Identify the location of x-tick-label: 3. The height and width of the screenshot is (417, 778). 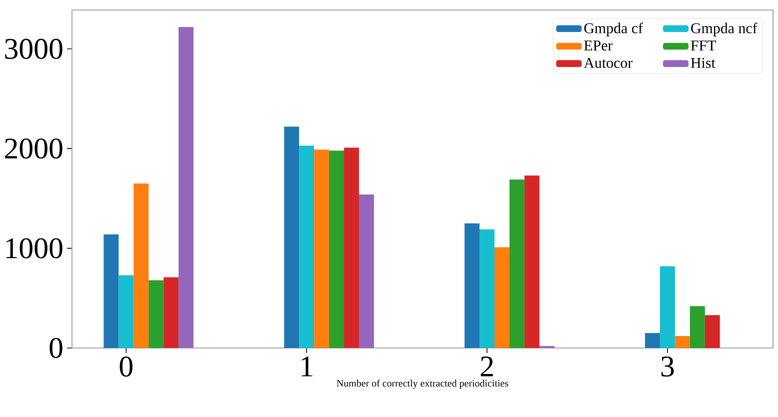
(667, 366).